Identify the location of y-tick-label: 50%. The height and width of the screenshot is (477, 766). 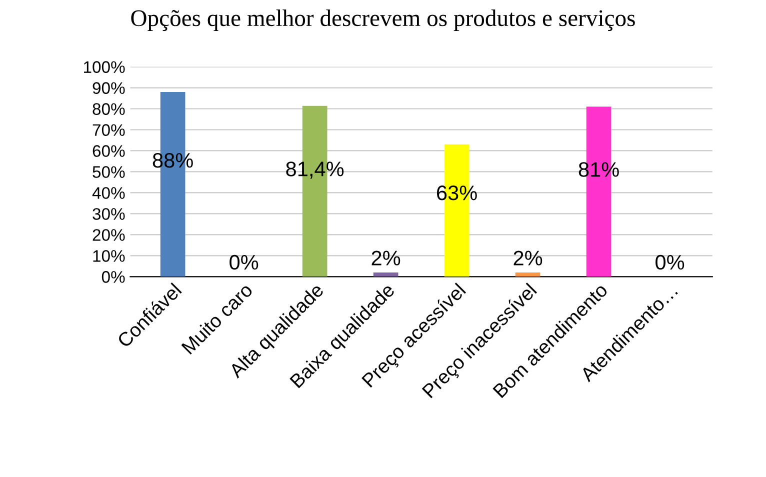
(108, 172).